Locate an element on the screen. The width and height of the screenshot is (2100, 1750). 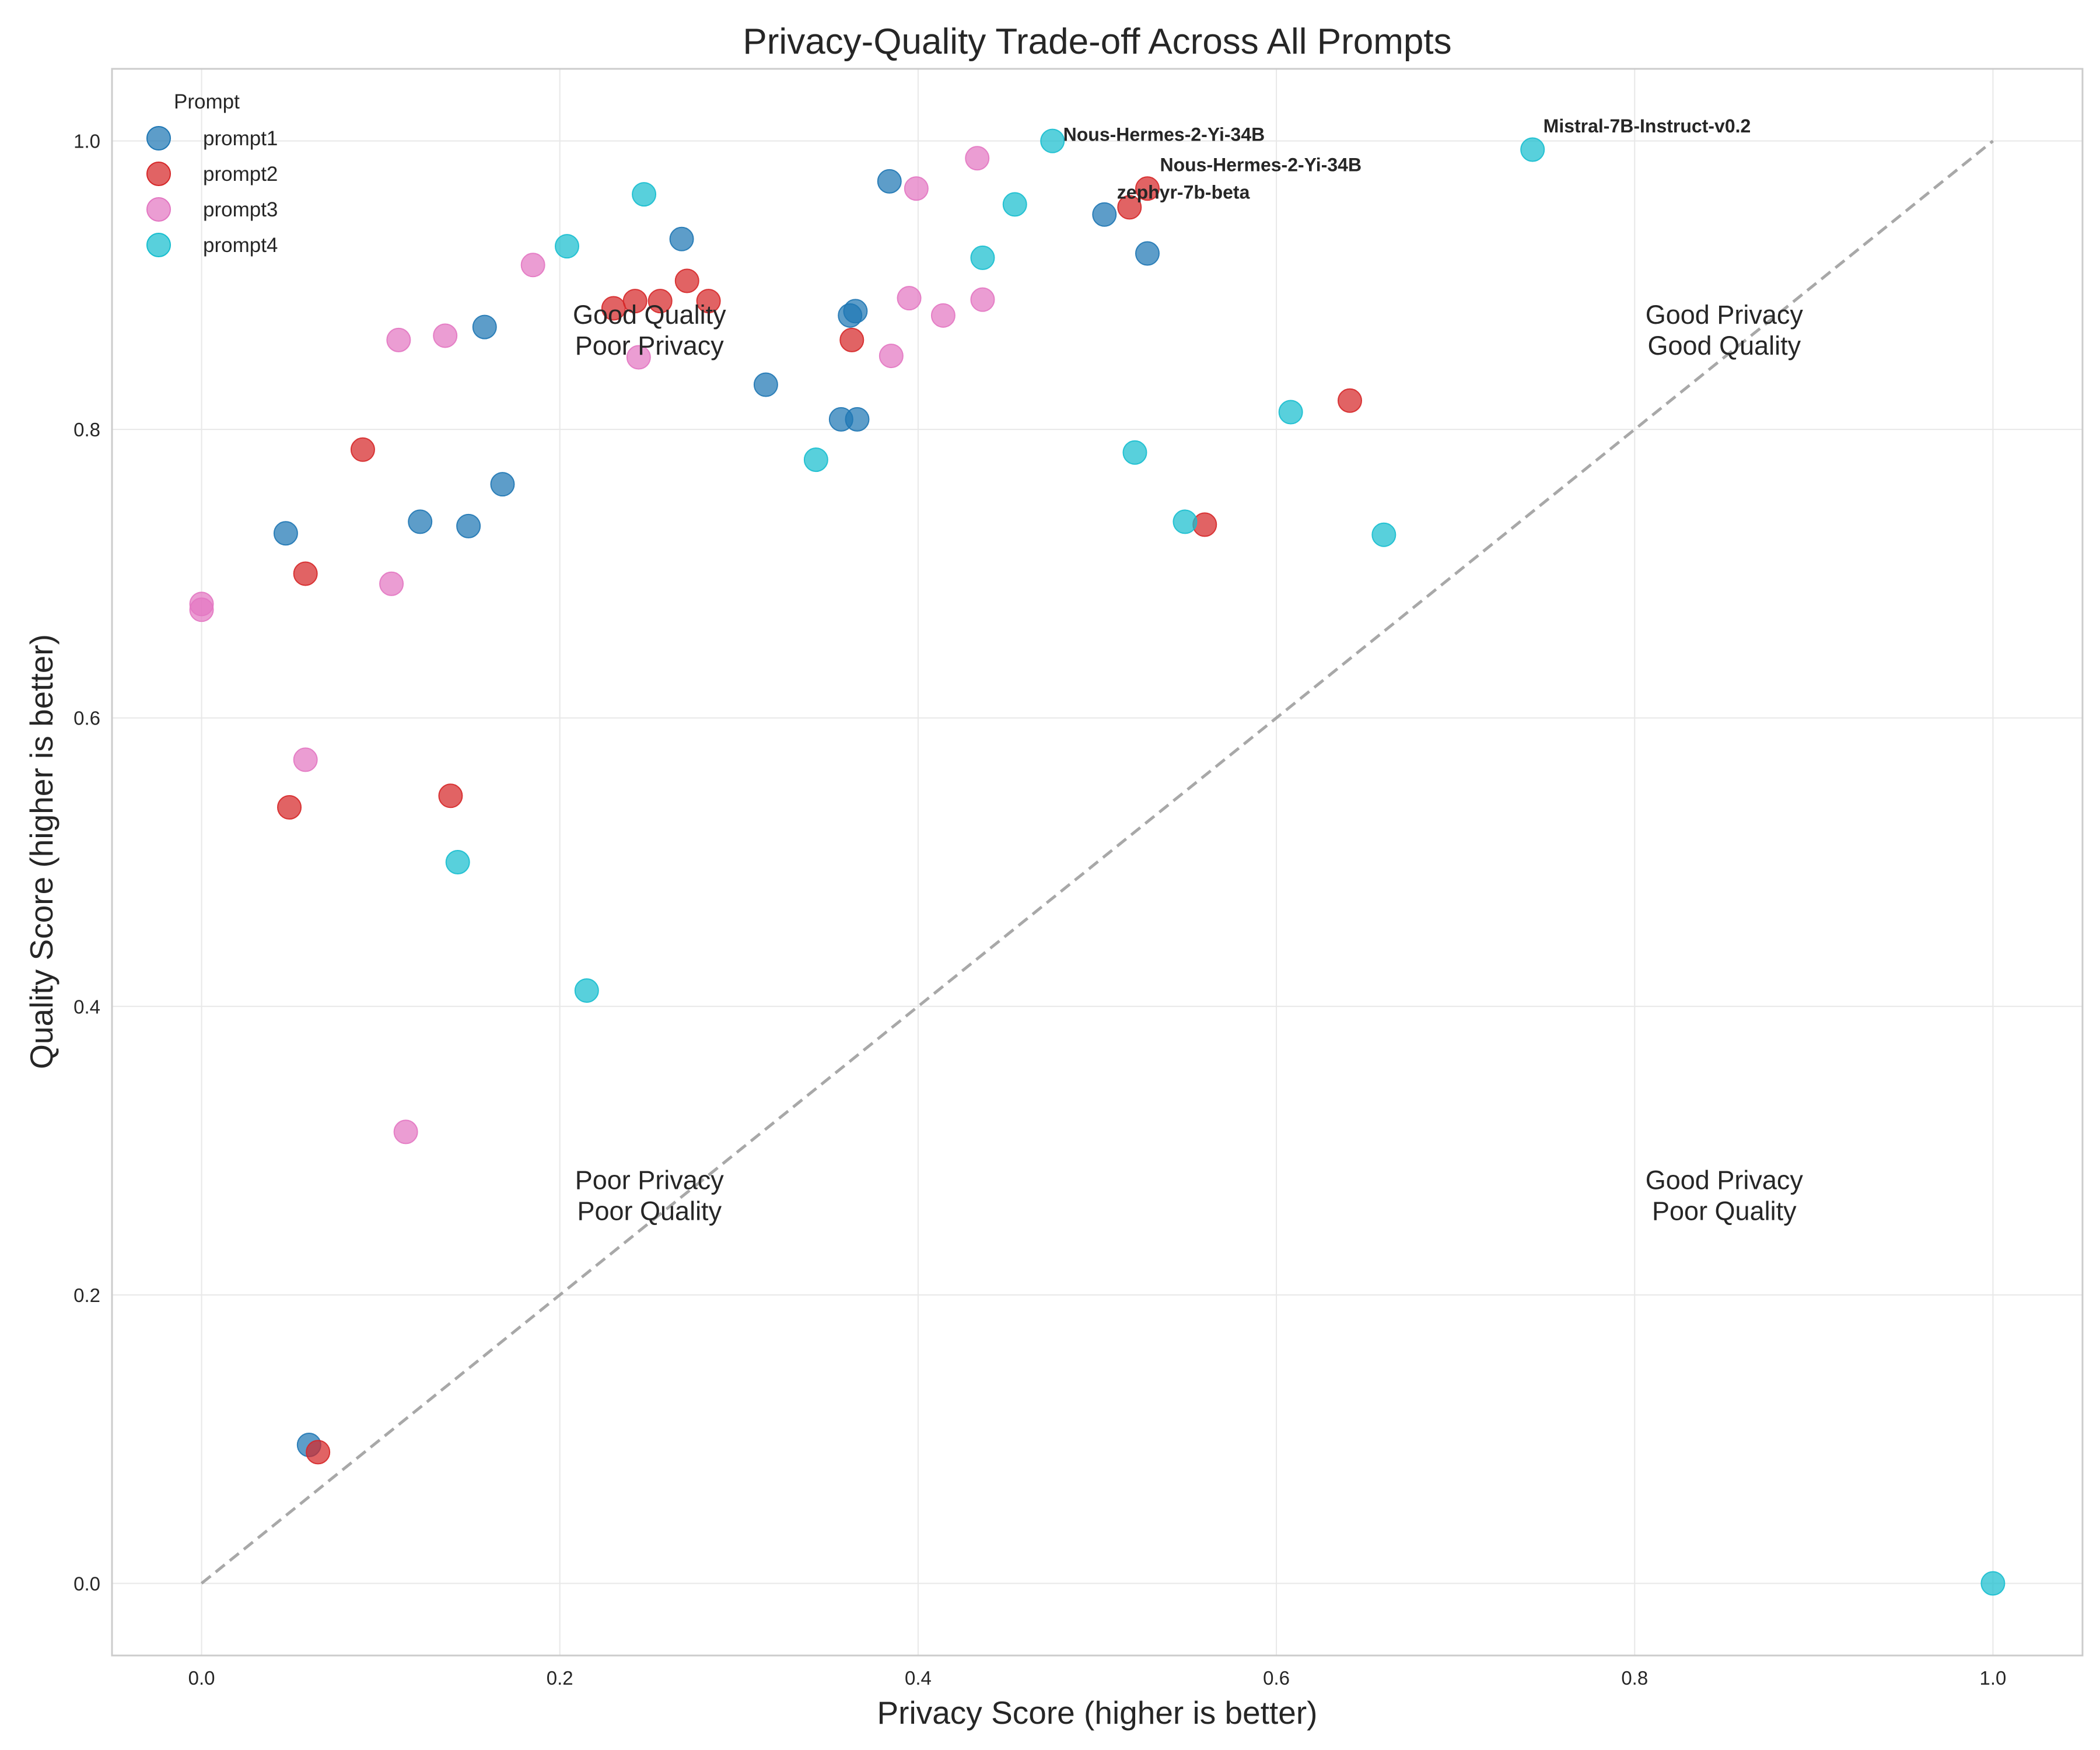
y-axis-label: Quality Score (higher is better) is located at coordinates (41, 851).